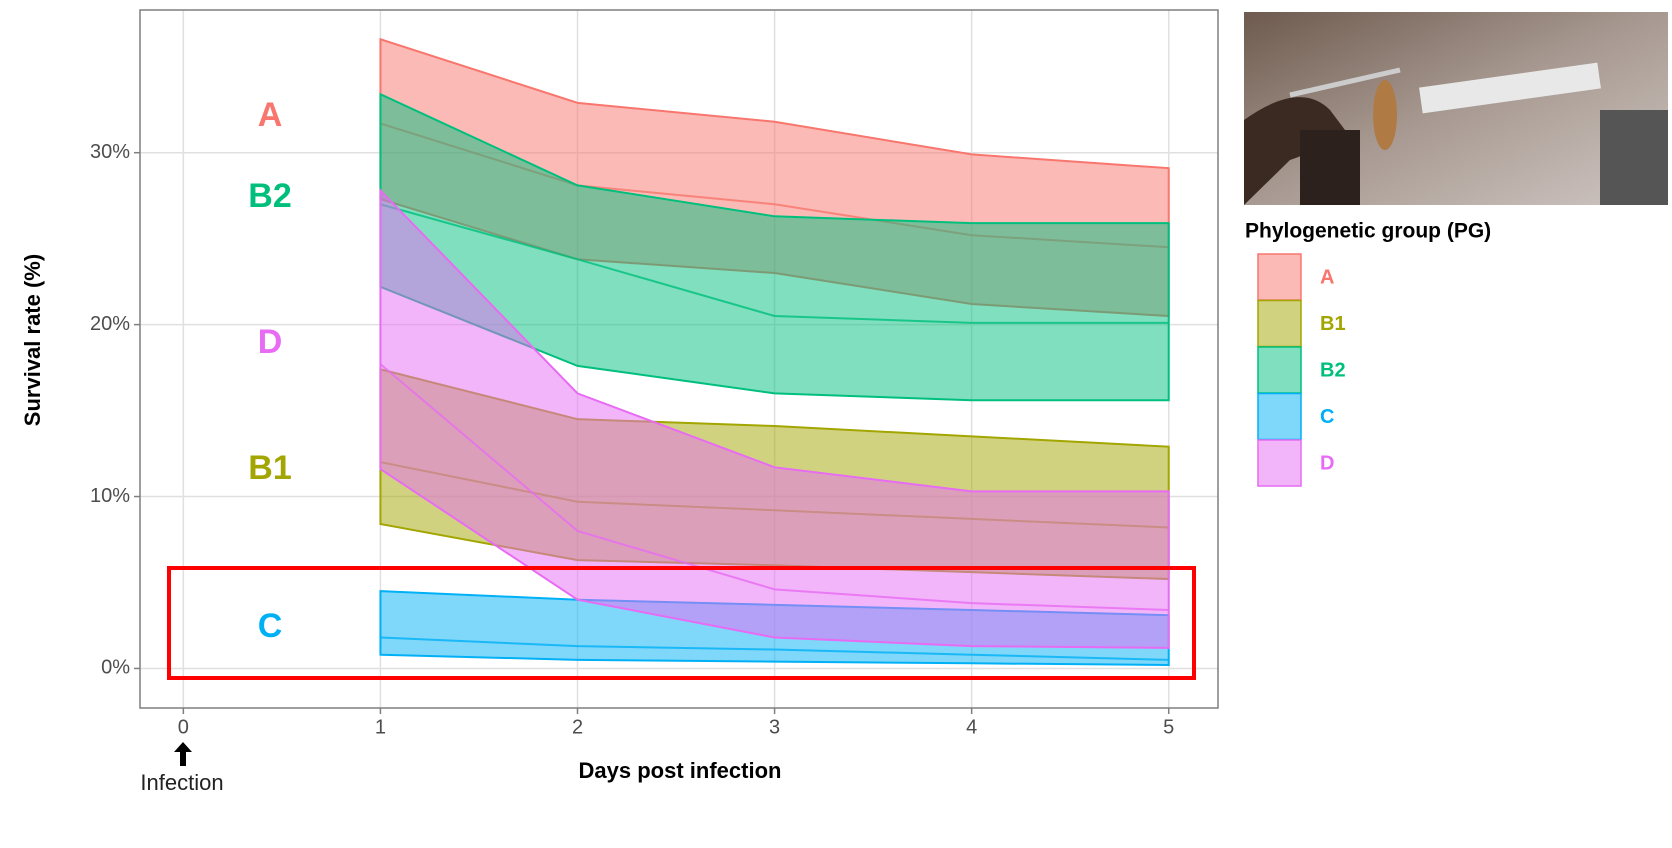  Describe the element at coordinates (971, 727) in the screenshot. I see `x-tick-label: 4` at that location.